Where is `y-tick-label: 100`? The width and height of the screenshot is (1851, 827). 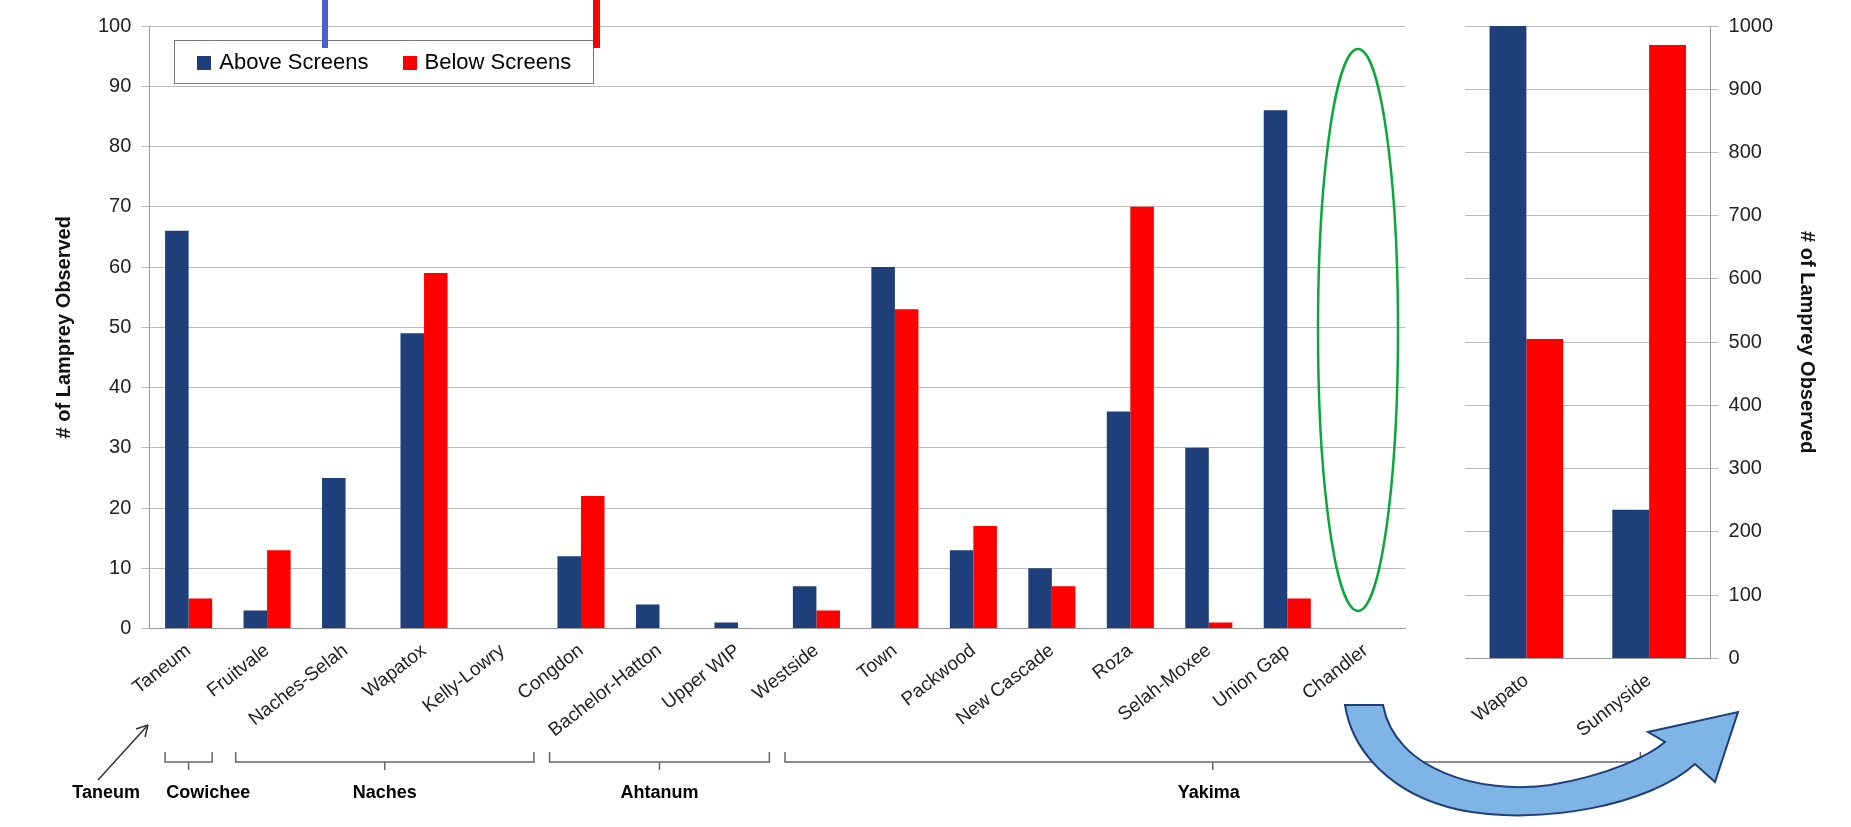
y-tick-label: 100 is located at coordinates (114, 24).